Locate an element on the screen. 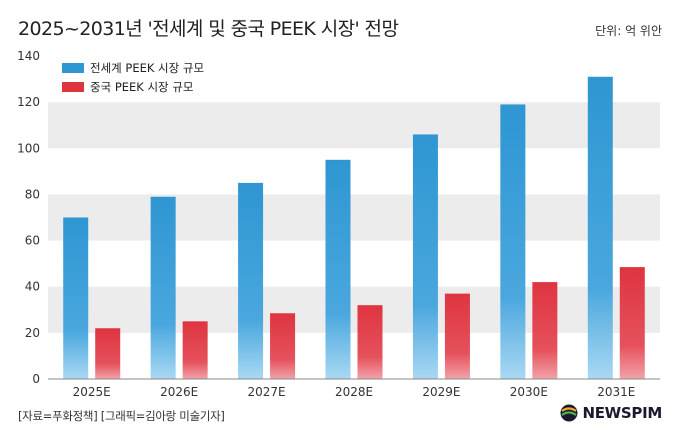  x-axis-labels: 2025E 2026E 2027E 2028E 2029E 2030E 2031E is located at coordinates (354, 392).